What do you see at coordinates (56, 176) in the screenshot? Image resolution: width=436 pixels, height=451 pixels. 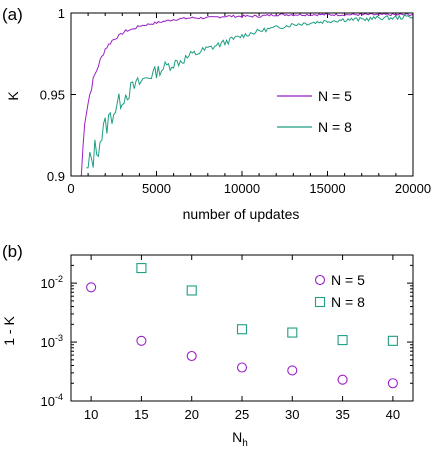 I see `a-ytick-label: 0.9` at bounding box center [56, 176].